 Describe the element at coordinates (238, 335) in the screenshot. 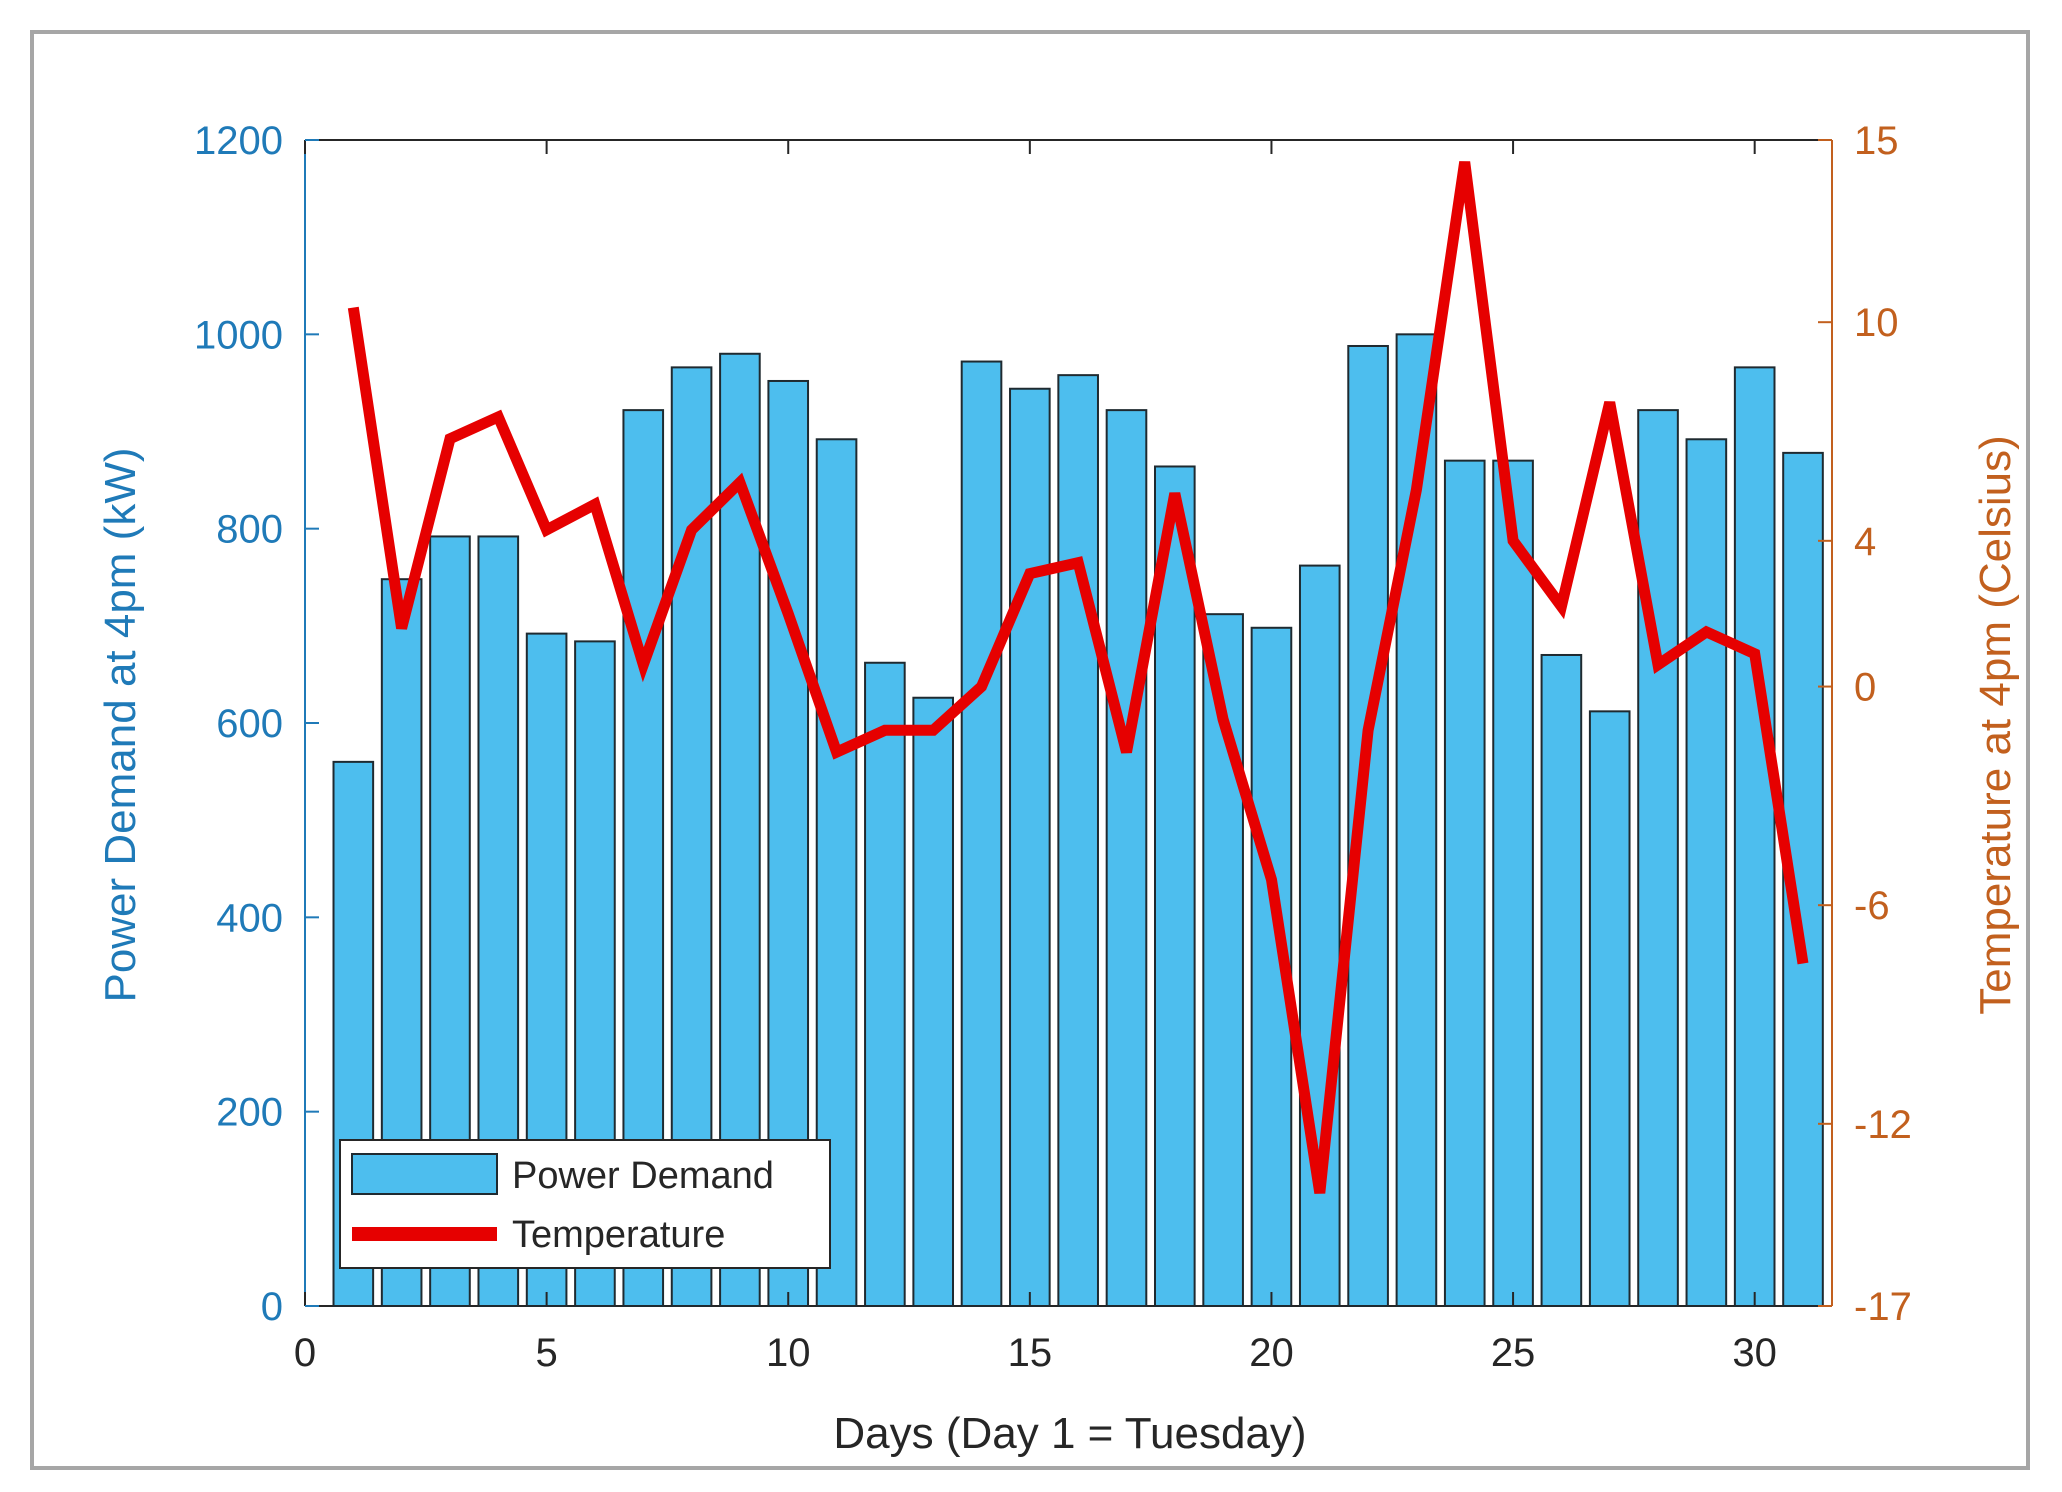

I see `y-left-tick-label: 1000` at that location.